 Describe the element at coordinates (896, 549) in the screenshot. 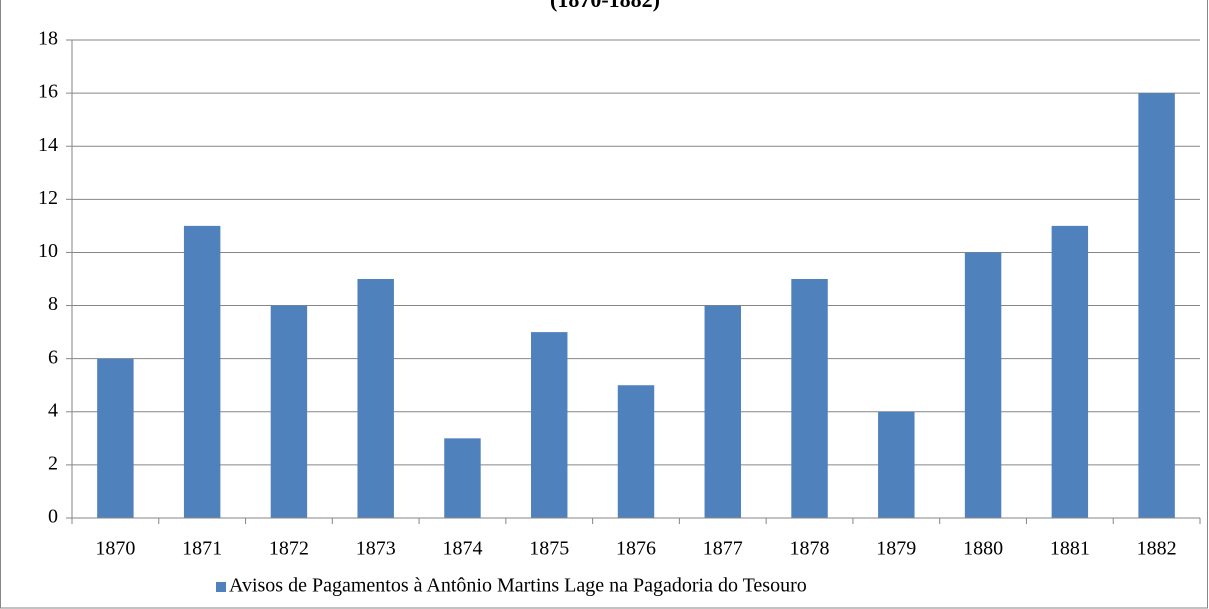

I see `x-tick-label: 1879` at that location.